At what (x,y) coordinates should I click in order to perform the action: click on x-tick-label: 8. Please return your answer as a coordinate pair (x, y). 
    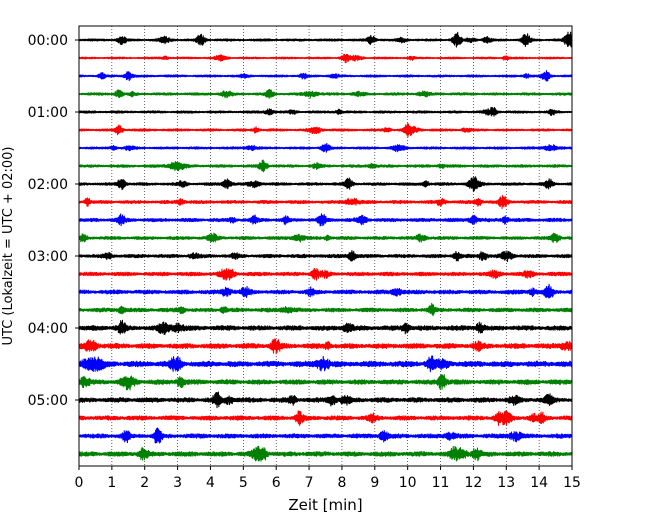
    Looking at the image, I should click on (341, 483).